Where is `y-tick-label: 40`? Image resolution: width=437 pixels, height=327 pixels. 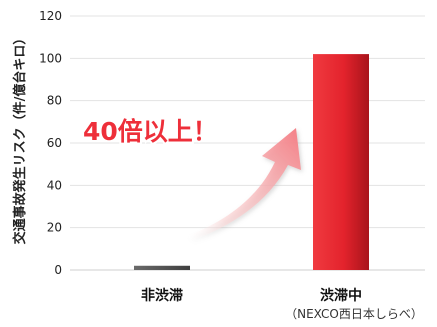
y-tick-label: 40 is located at coordinates (54, 185).